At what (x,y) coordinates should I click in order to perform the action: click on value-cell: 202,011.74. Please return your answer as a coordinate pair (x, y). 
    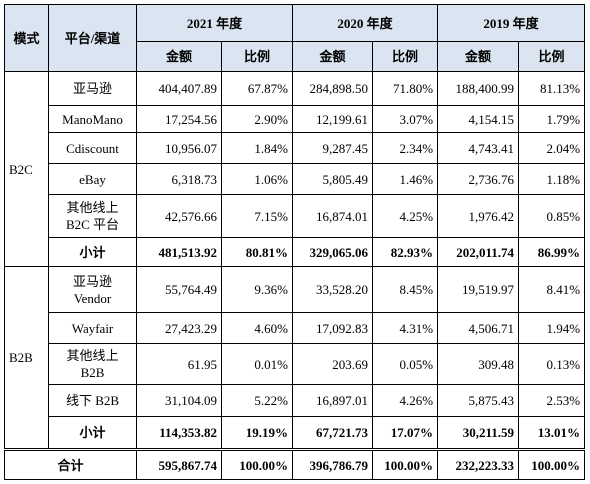
    Looking at the image, I should click on (478, 252).